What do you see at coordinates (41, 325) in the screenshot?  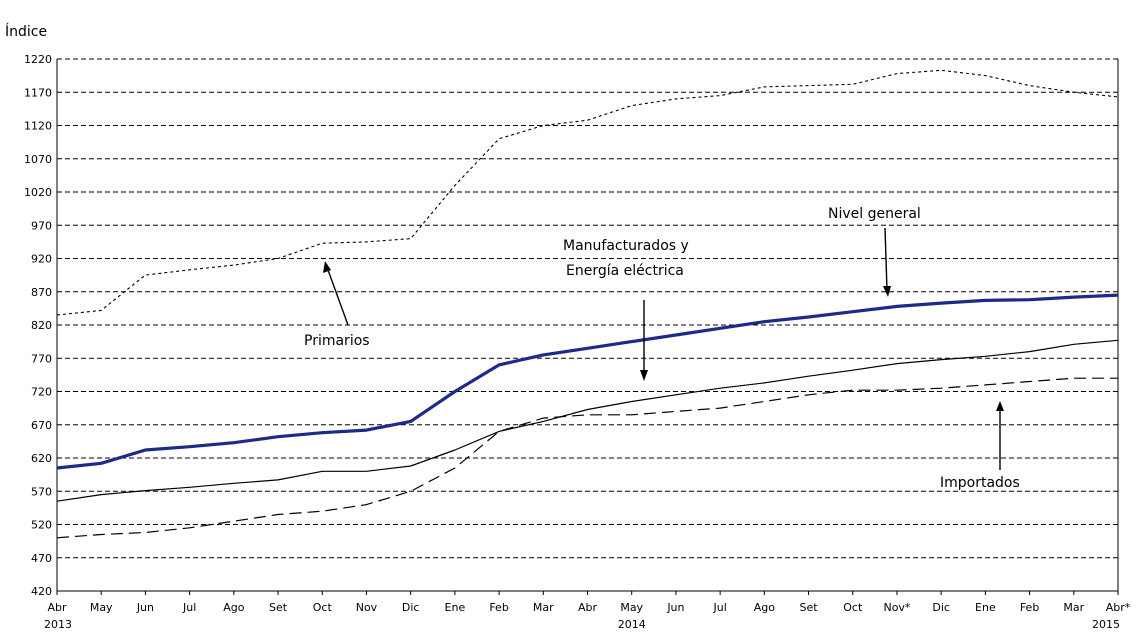 I see `y-tick-label: 820` at bounding box center [41, 325].